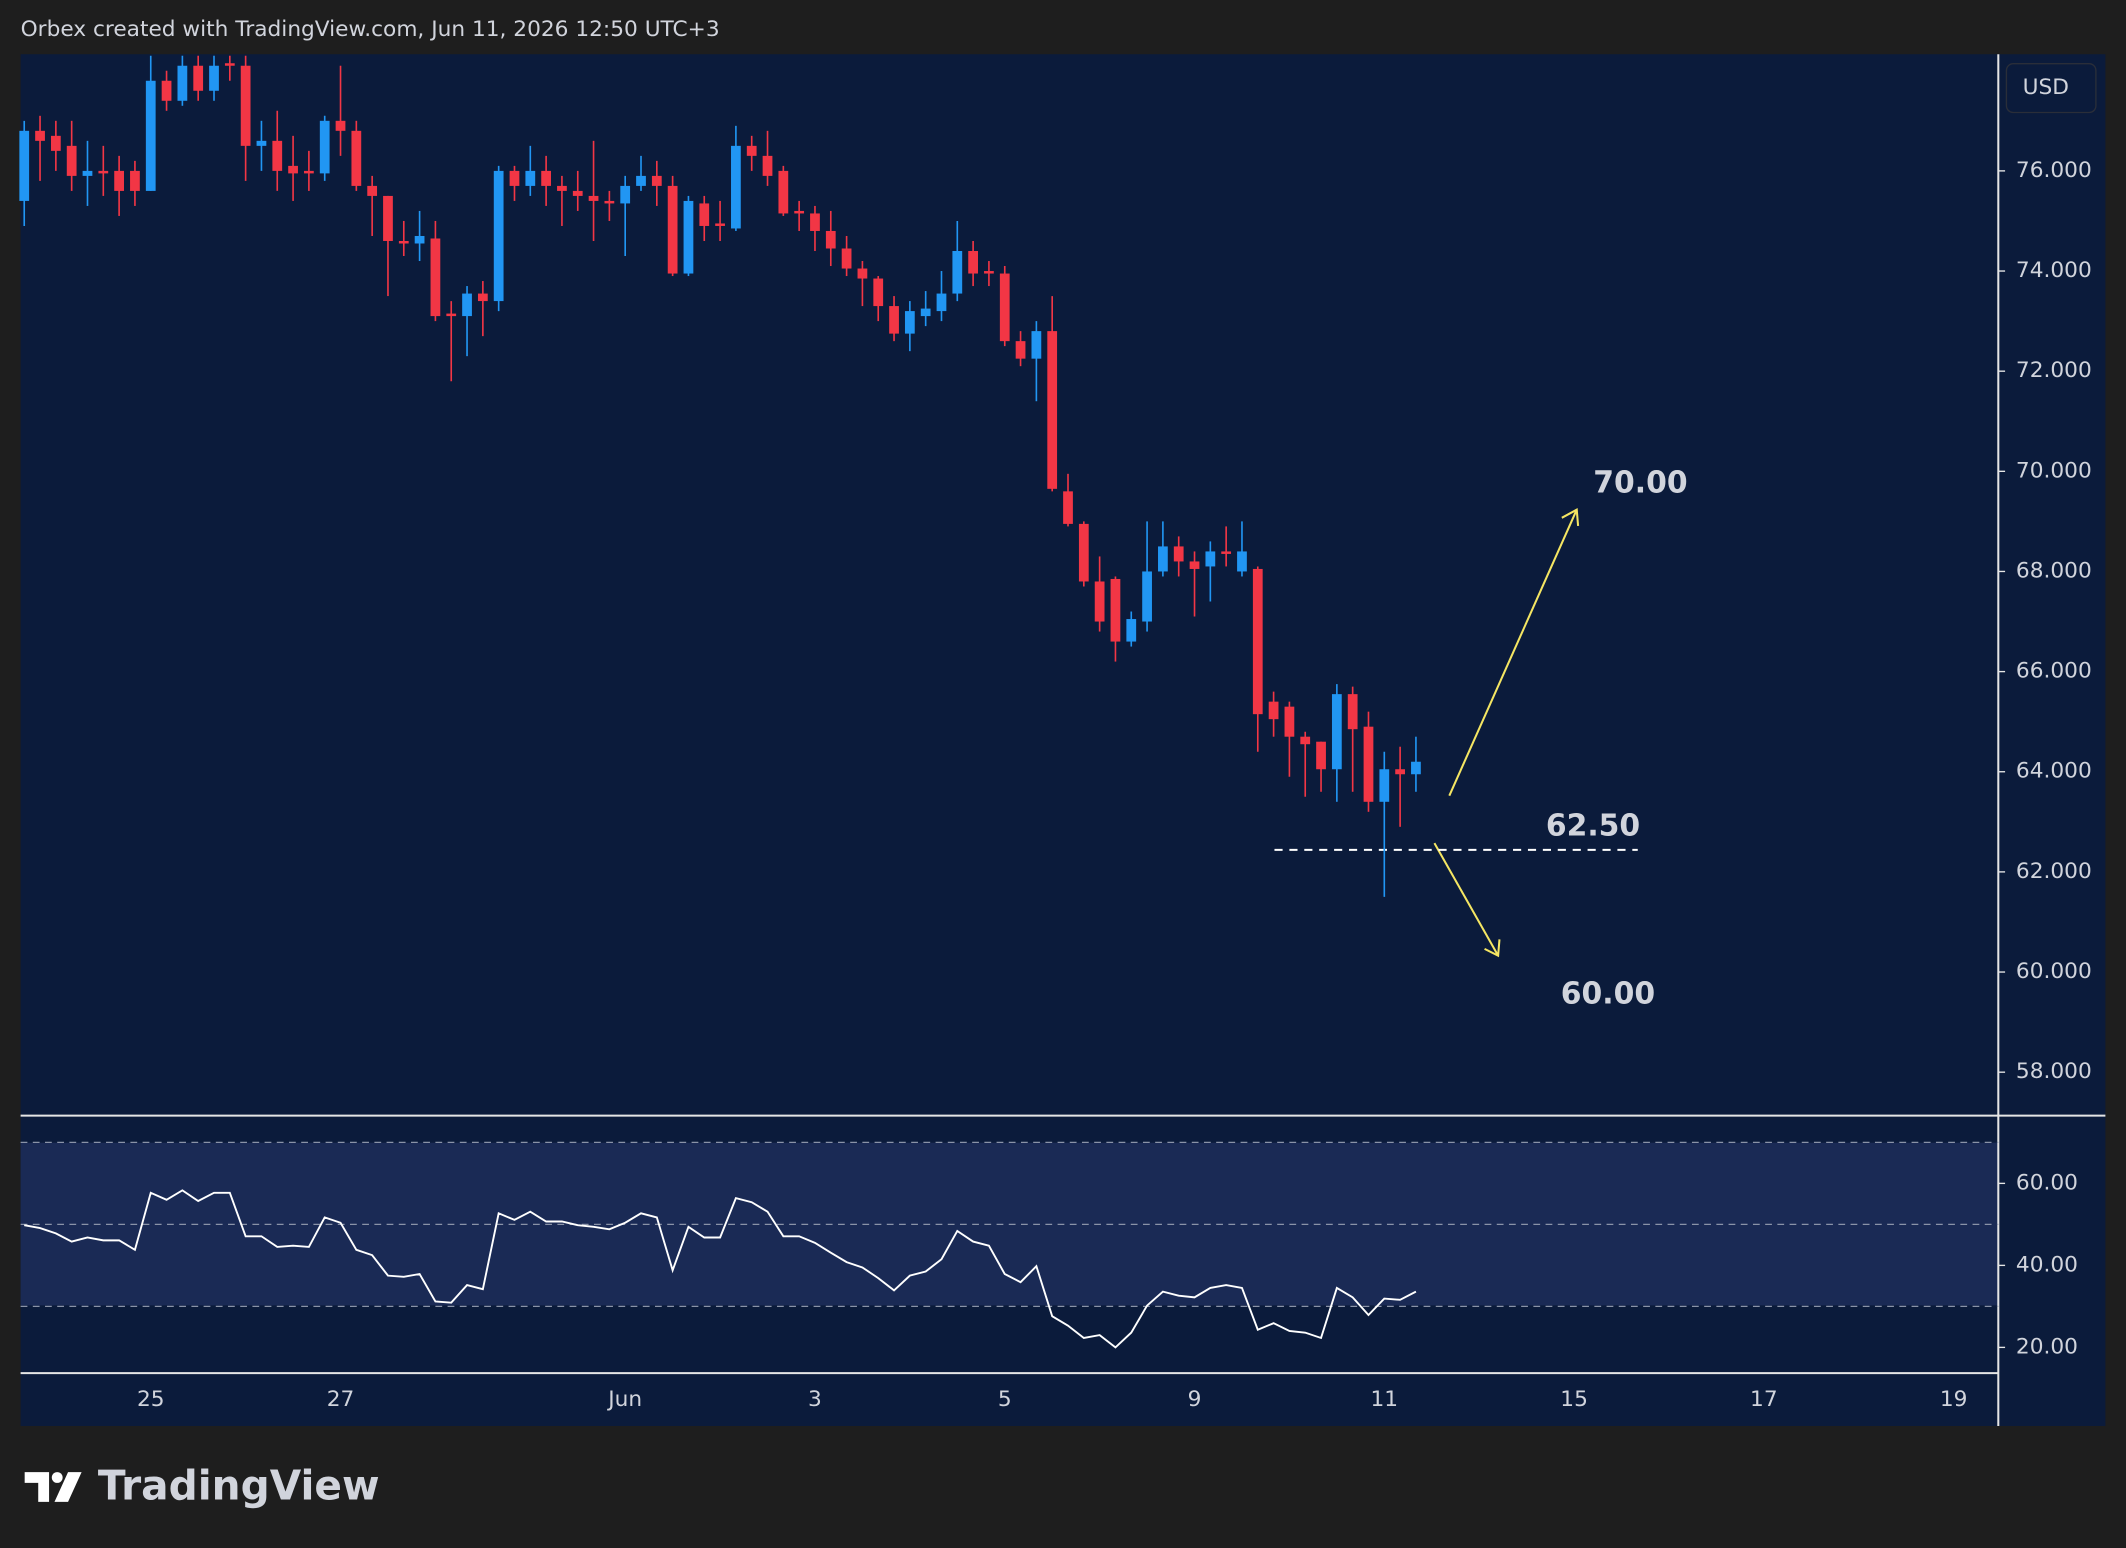 The height and width of the screenshot is (1548, 2126). What do you see at coordinates (2054, 170) in the screenshot?
I see `y-tick-label: 76.000` at bounding box center [2054, 170].